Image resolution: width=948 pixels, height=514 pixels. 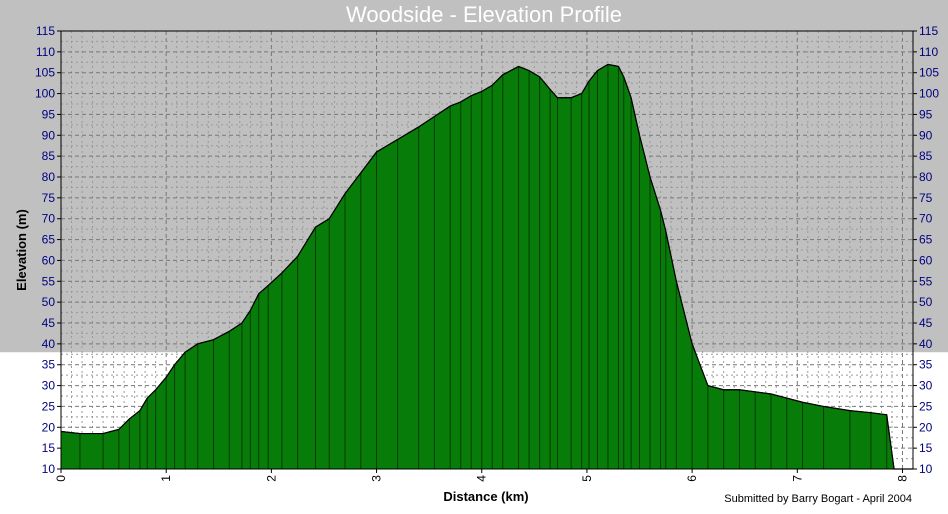 I want to click on x-tick-label: 7, so click(x=797, y=478).